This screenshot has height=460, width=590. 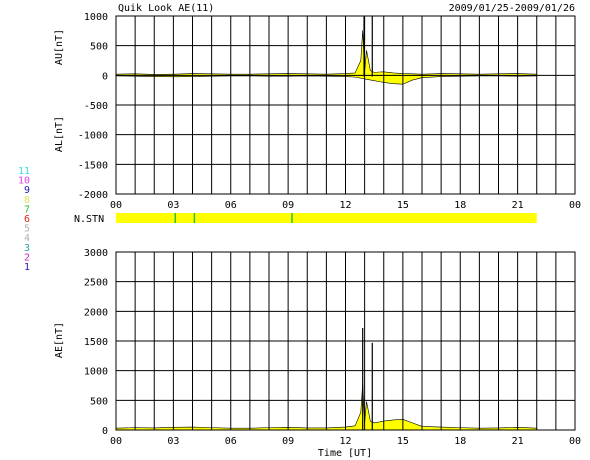 What do you see at coordinates (59, 134) in the screenshot?
I see `al-axis-label: AL[nT]` at bounding box center [59, 134].